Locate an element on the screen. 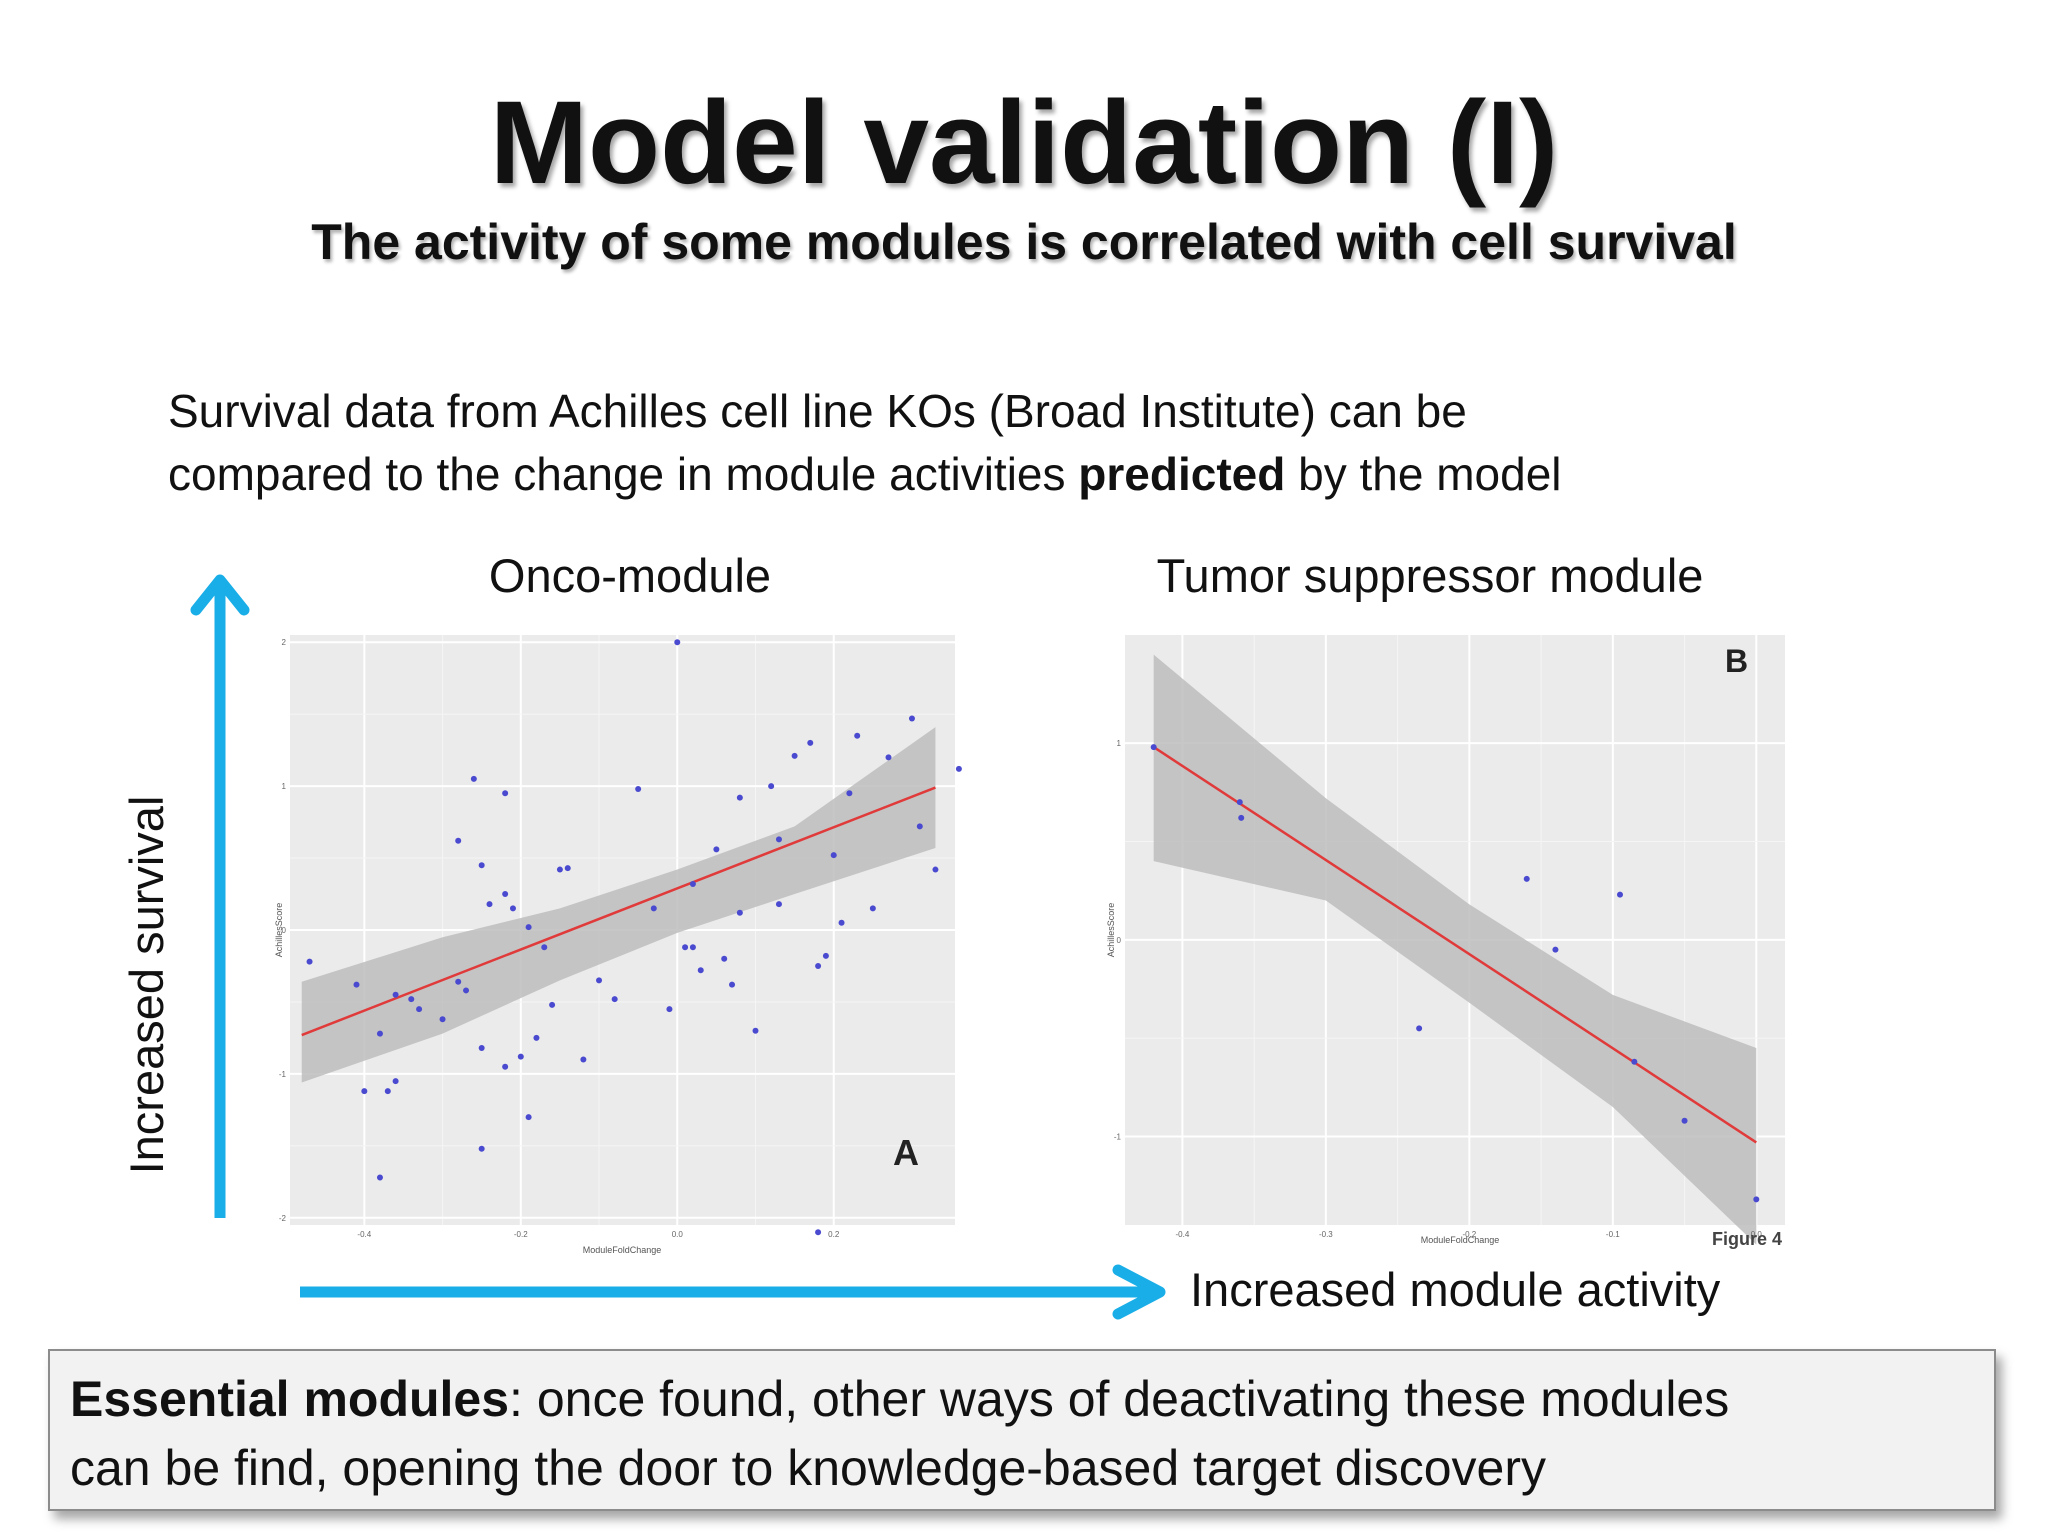 This screenshot has height=1536, width=2048. chart-b-title: Tumor suppressor module is located at coordinates (1430, 575).